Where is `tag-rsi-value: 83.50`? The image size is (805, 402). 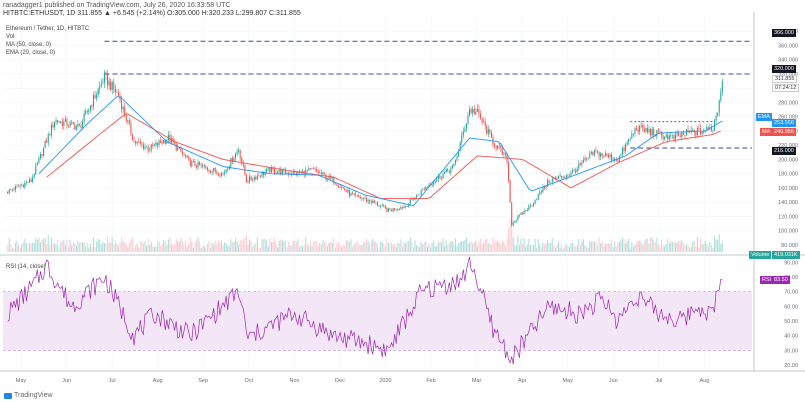
tag-rsi-value: 83.50 is located at coordinates (781, 280).